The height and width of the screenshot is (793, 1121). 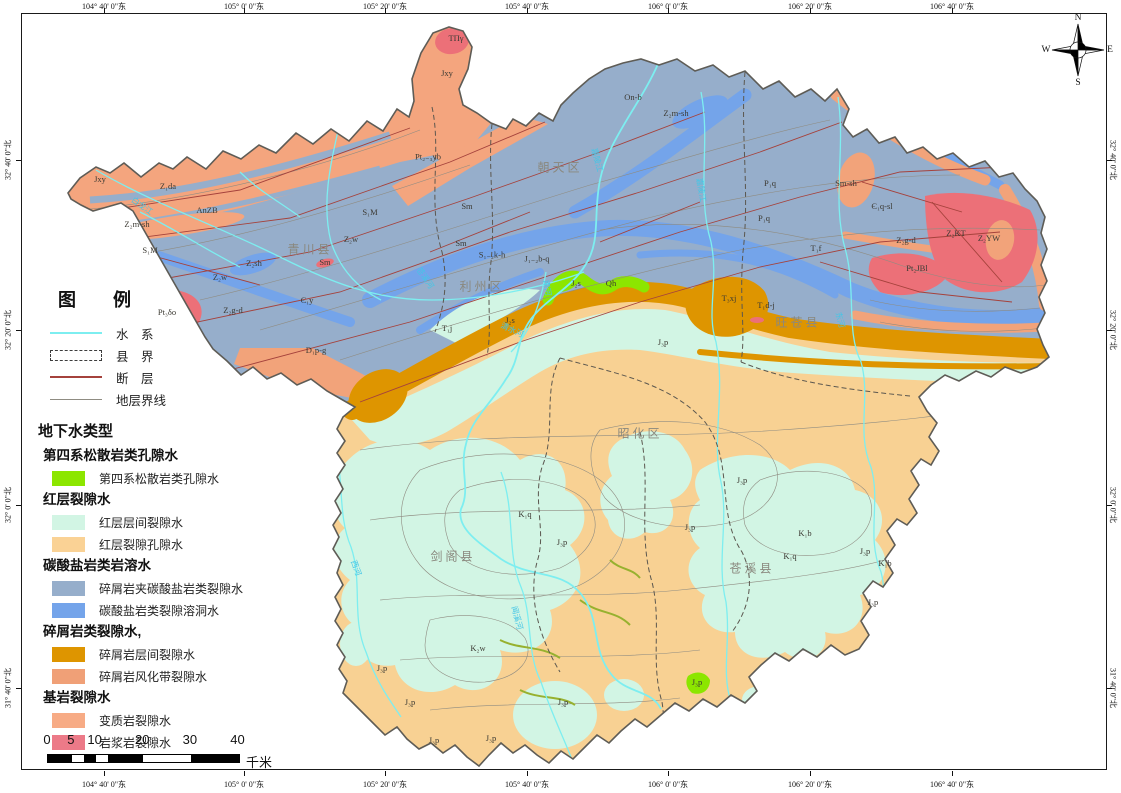 I want to click on longitude-label-top: 106° 20' 0"东, so click(x=810, y=6).